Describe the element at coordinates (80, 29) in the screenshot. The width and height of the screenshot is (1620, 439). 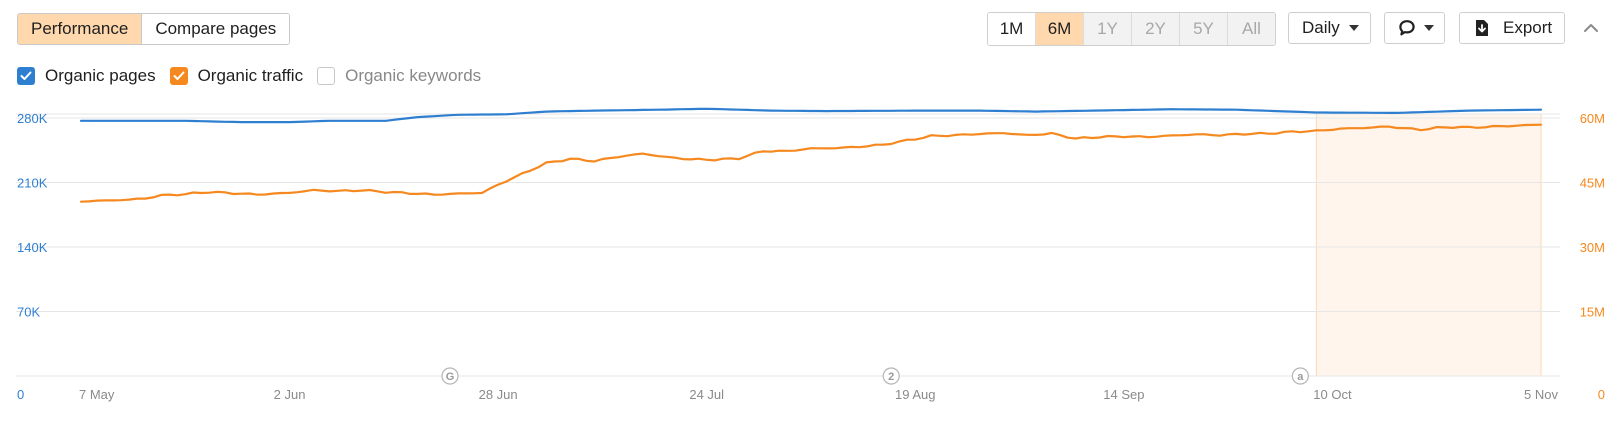
I see `performance-tab: Performance` at that location.